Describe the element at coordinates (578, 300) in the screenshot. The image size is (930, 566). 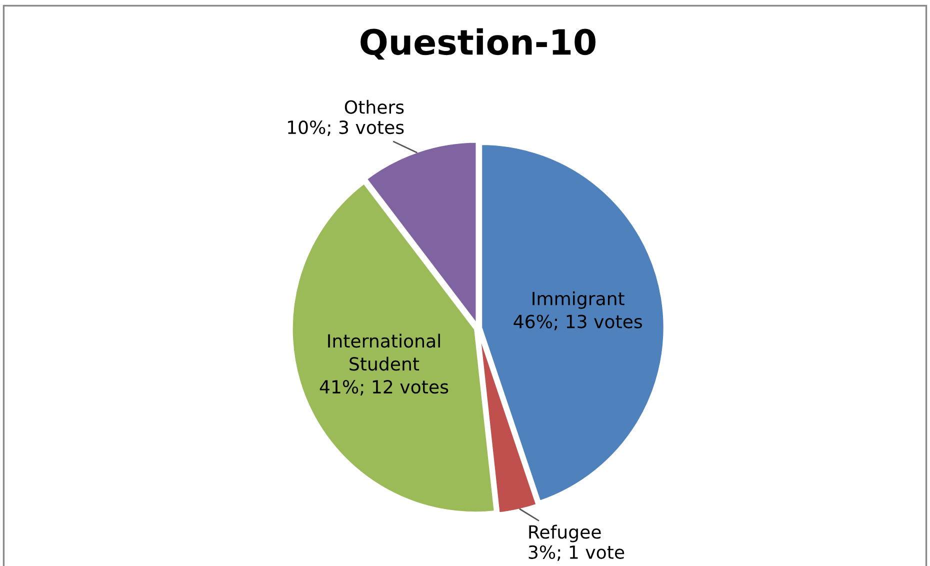
I see `slice-label: Immigrant` at that location.